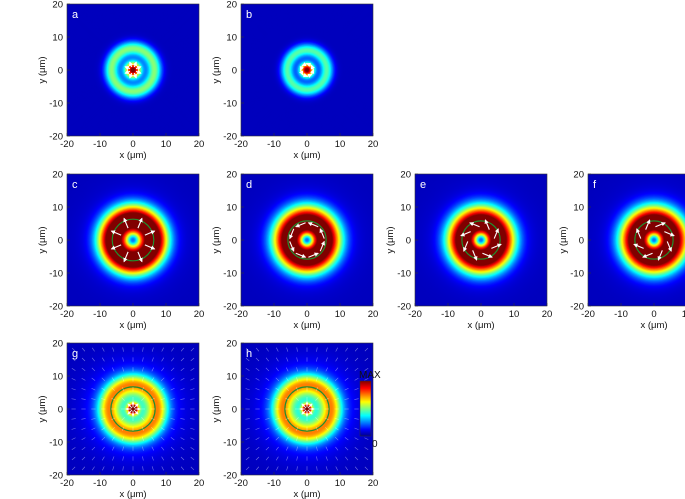 This screenshot has height=499, width=685. What do you see at coordinates (423, 185) in the screenshot?
I see `panel-label: e` at bounding box center [423, 185].